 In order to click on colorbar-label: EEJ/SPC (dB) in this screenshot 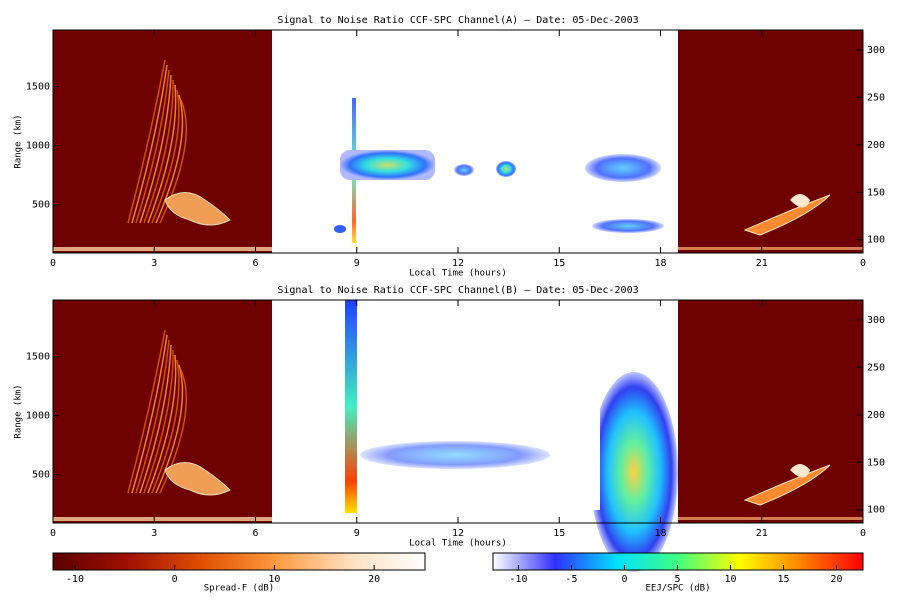, I will do `click(677, 589)`.